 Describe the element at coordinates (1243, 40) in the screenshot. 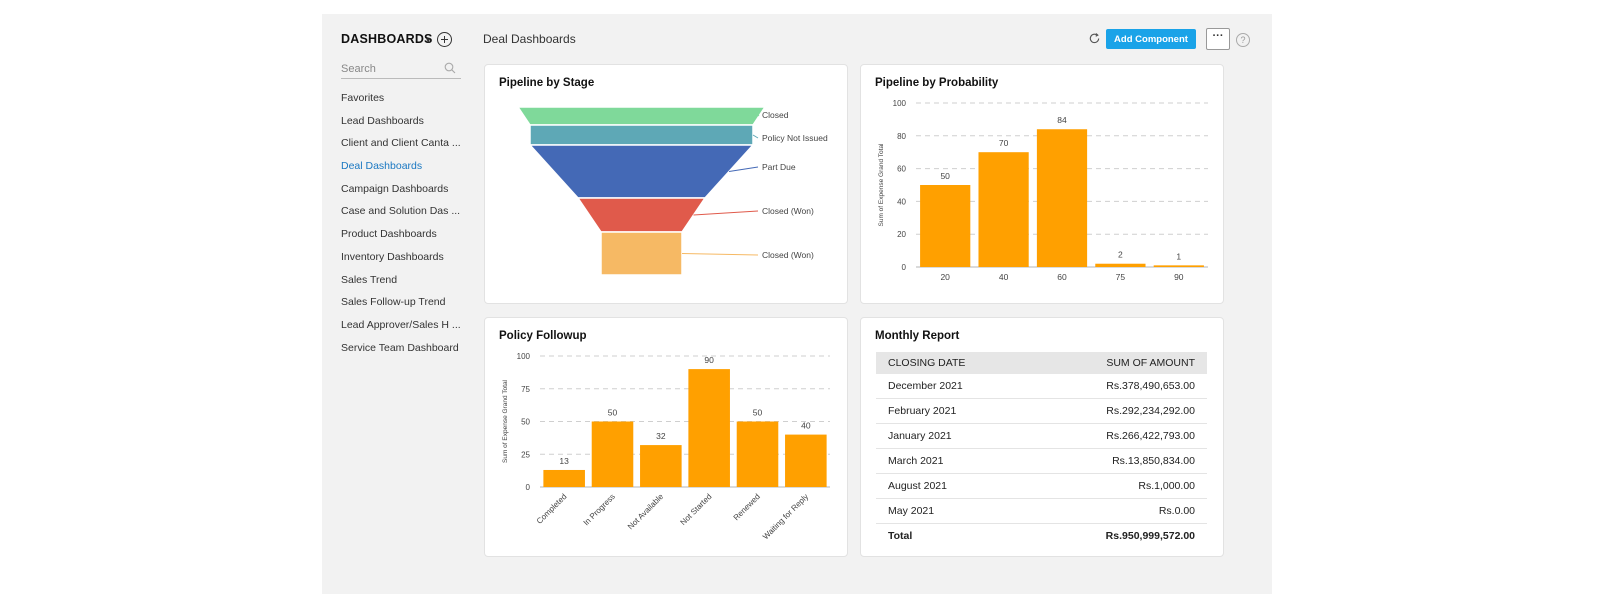

I see `help-icon: ?` at that location.